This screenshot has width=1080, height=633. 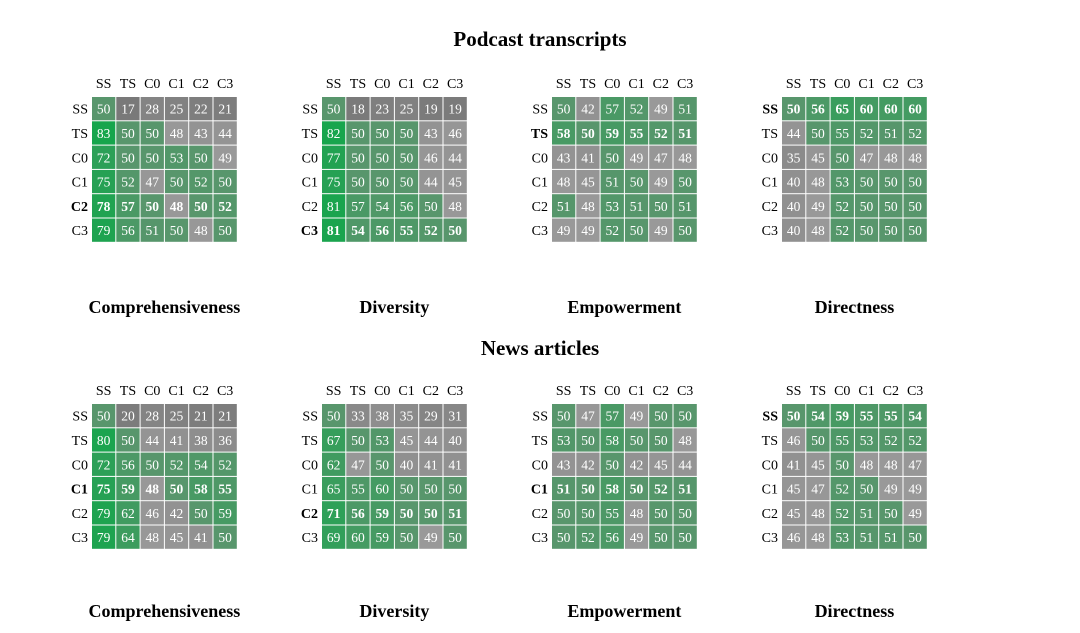 What do you see at coordinates (201, 391) in the screenshot?
I see `col-header-label: C2` at bounding box center [201, 391].